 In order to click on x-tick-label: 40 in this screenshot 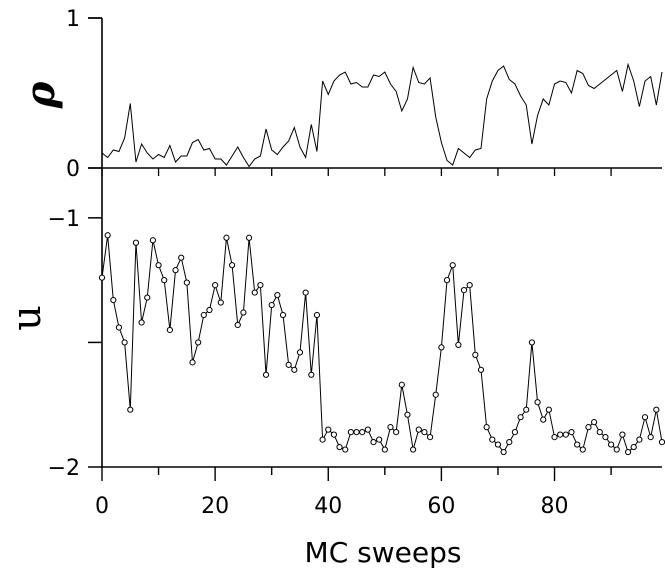, I will do `click(328, 506)`.